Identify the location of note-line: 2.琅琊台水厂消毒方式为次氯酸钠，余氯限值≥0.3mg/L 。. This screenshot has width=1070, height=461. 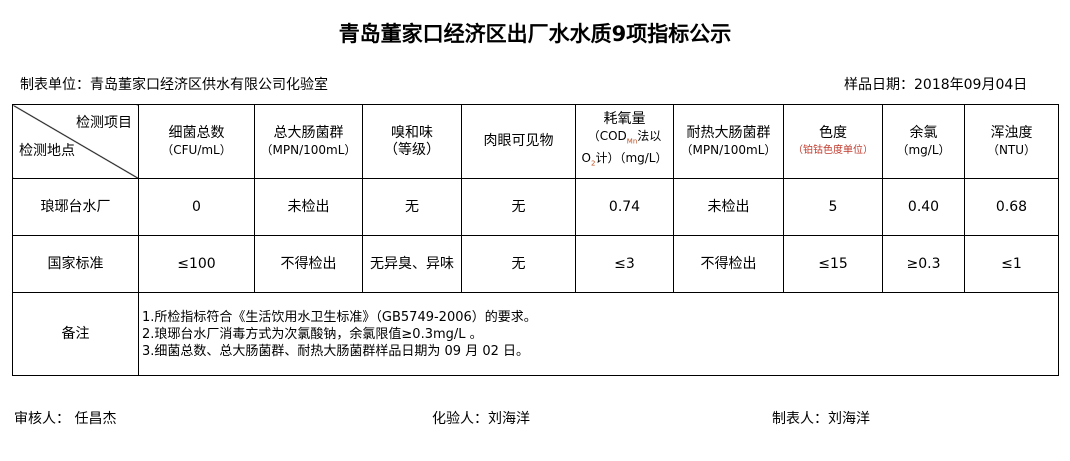
(312, 334).